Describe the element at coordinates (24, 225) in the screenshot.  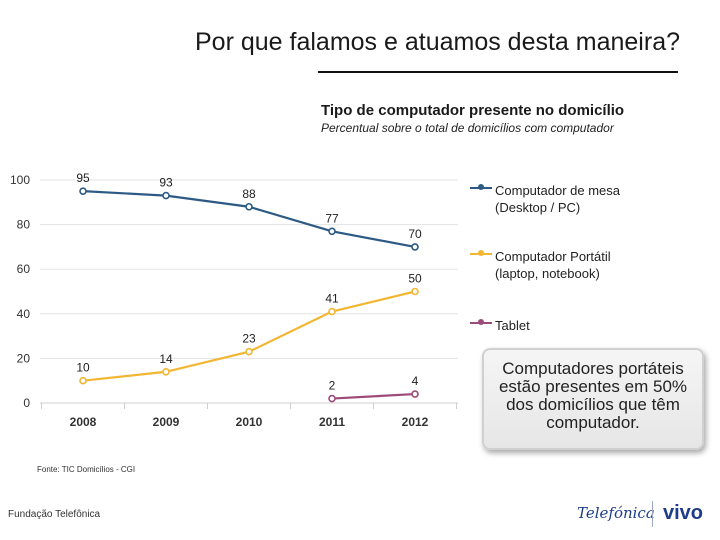
I see `y-tick-label: 80` at that location.